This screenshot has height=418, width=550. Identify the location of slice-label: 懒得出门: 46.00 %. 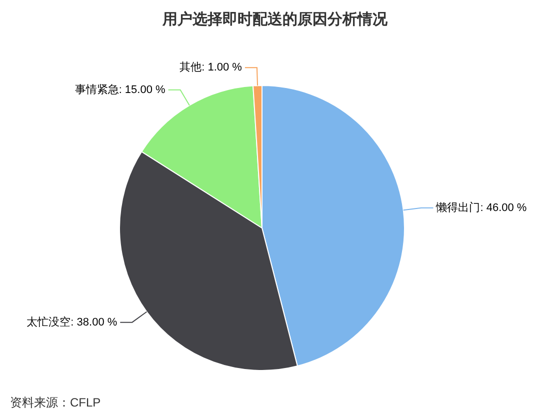
(481, 207).